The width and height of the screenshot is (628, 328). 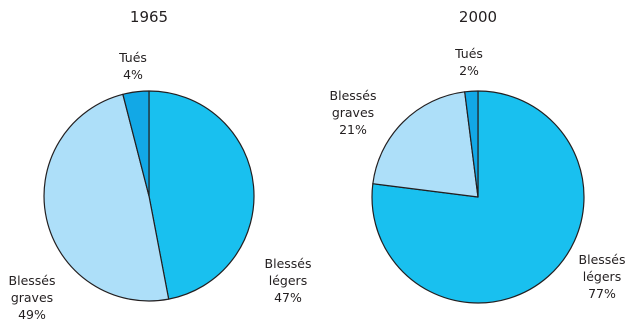 I want to click on slice-label-blesses-legers: Blessés légers 77%, so click(x=602, y=276).